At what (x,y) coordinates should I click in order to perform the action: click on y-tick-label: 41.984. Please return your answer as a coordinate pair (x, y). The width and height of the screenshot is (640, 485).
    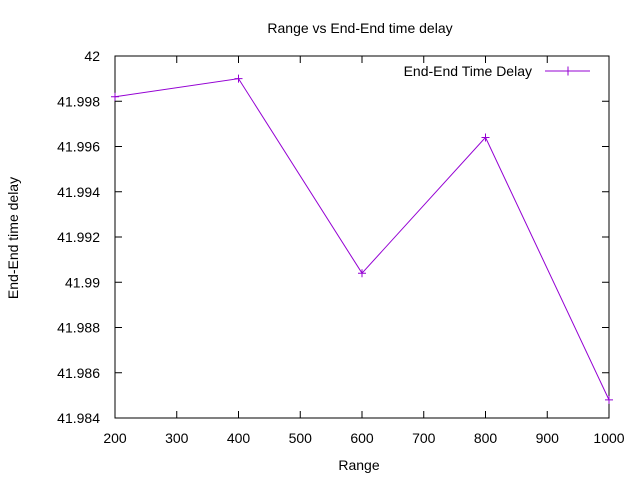
    Looking at the image, I should click on (78, 418).